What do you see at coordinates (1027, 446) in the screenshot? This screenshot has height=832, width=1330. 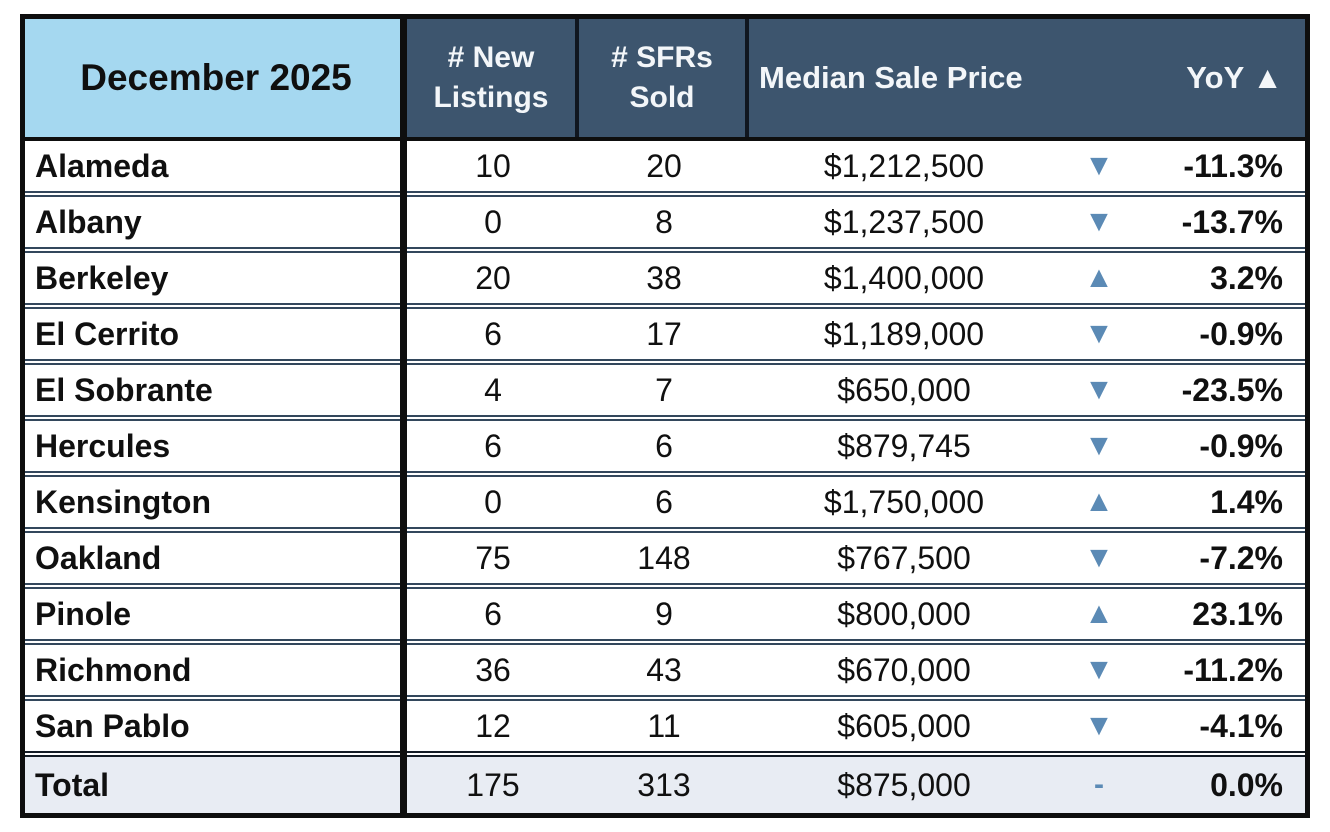 I see `price-yoy-group: $879,745 ▼ -0.9%` at bounding box center [1027, 446].